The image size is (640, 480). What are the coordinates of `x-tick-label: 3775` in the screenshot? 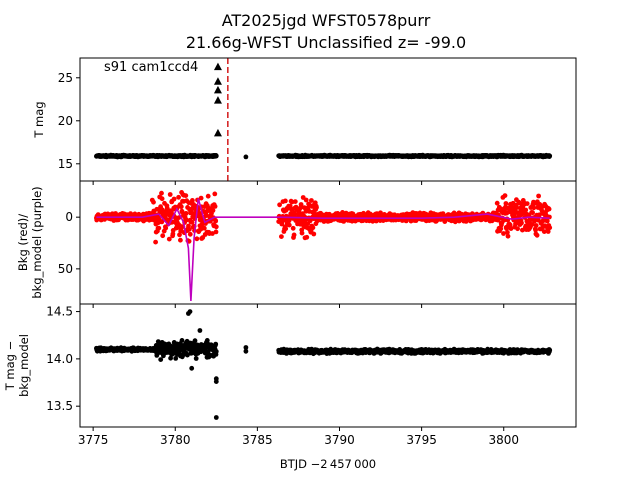 It's located at (93, 440).